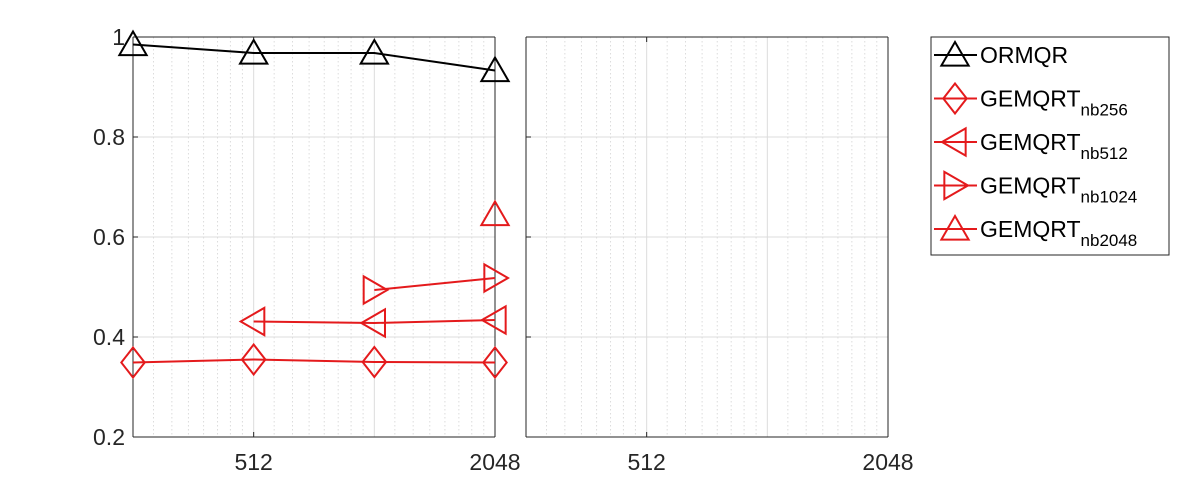  Describe the element at coordinates (109, 337) in the screenshot. I see `y-tick-label: 0.4` at that location.